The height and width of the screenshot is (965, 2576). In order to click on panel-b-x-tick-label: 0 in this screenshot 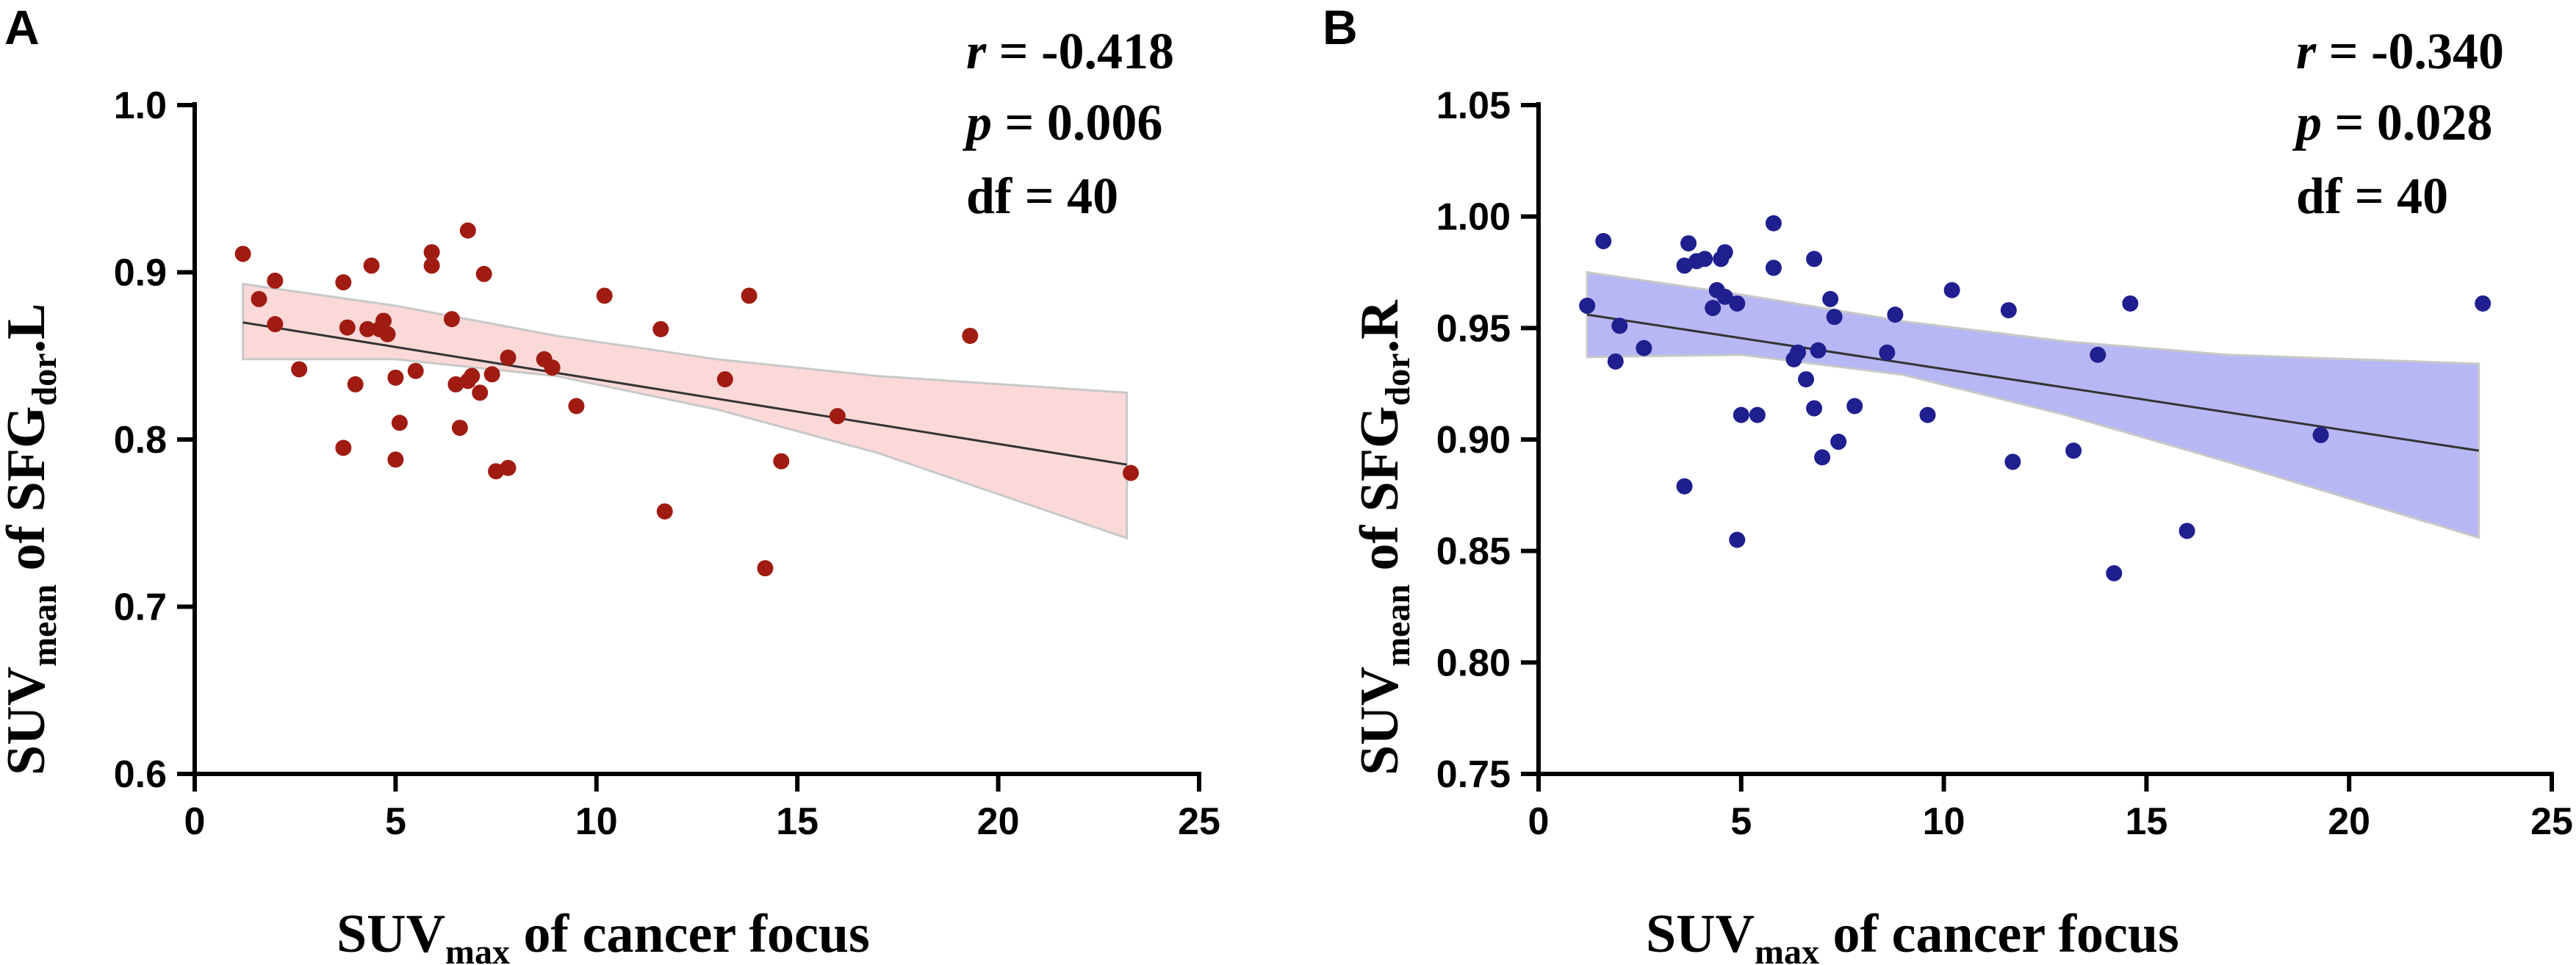, I will do `click(1539, 822)`.